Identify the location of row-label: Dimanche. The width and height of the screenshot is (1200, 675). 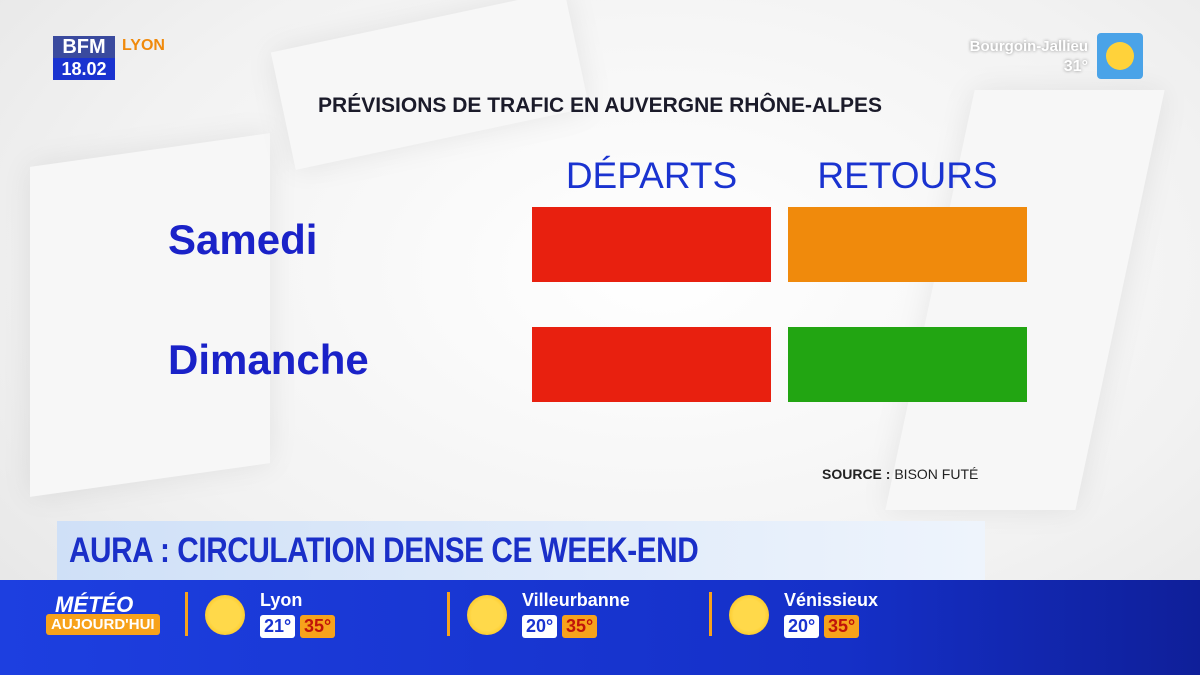
(268, 359).